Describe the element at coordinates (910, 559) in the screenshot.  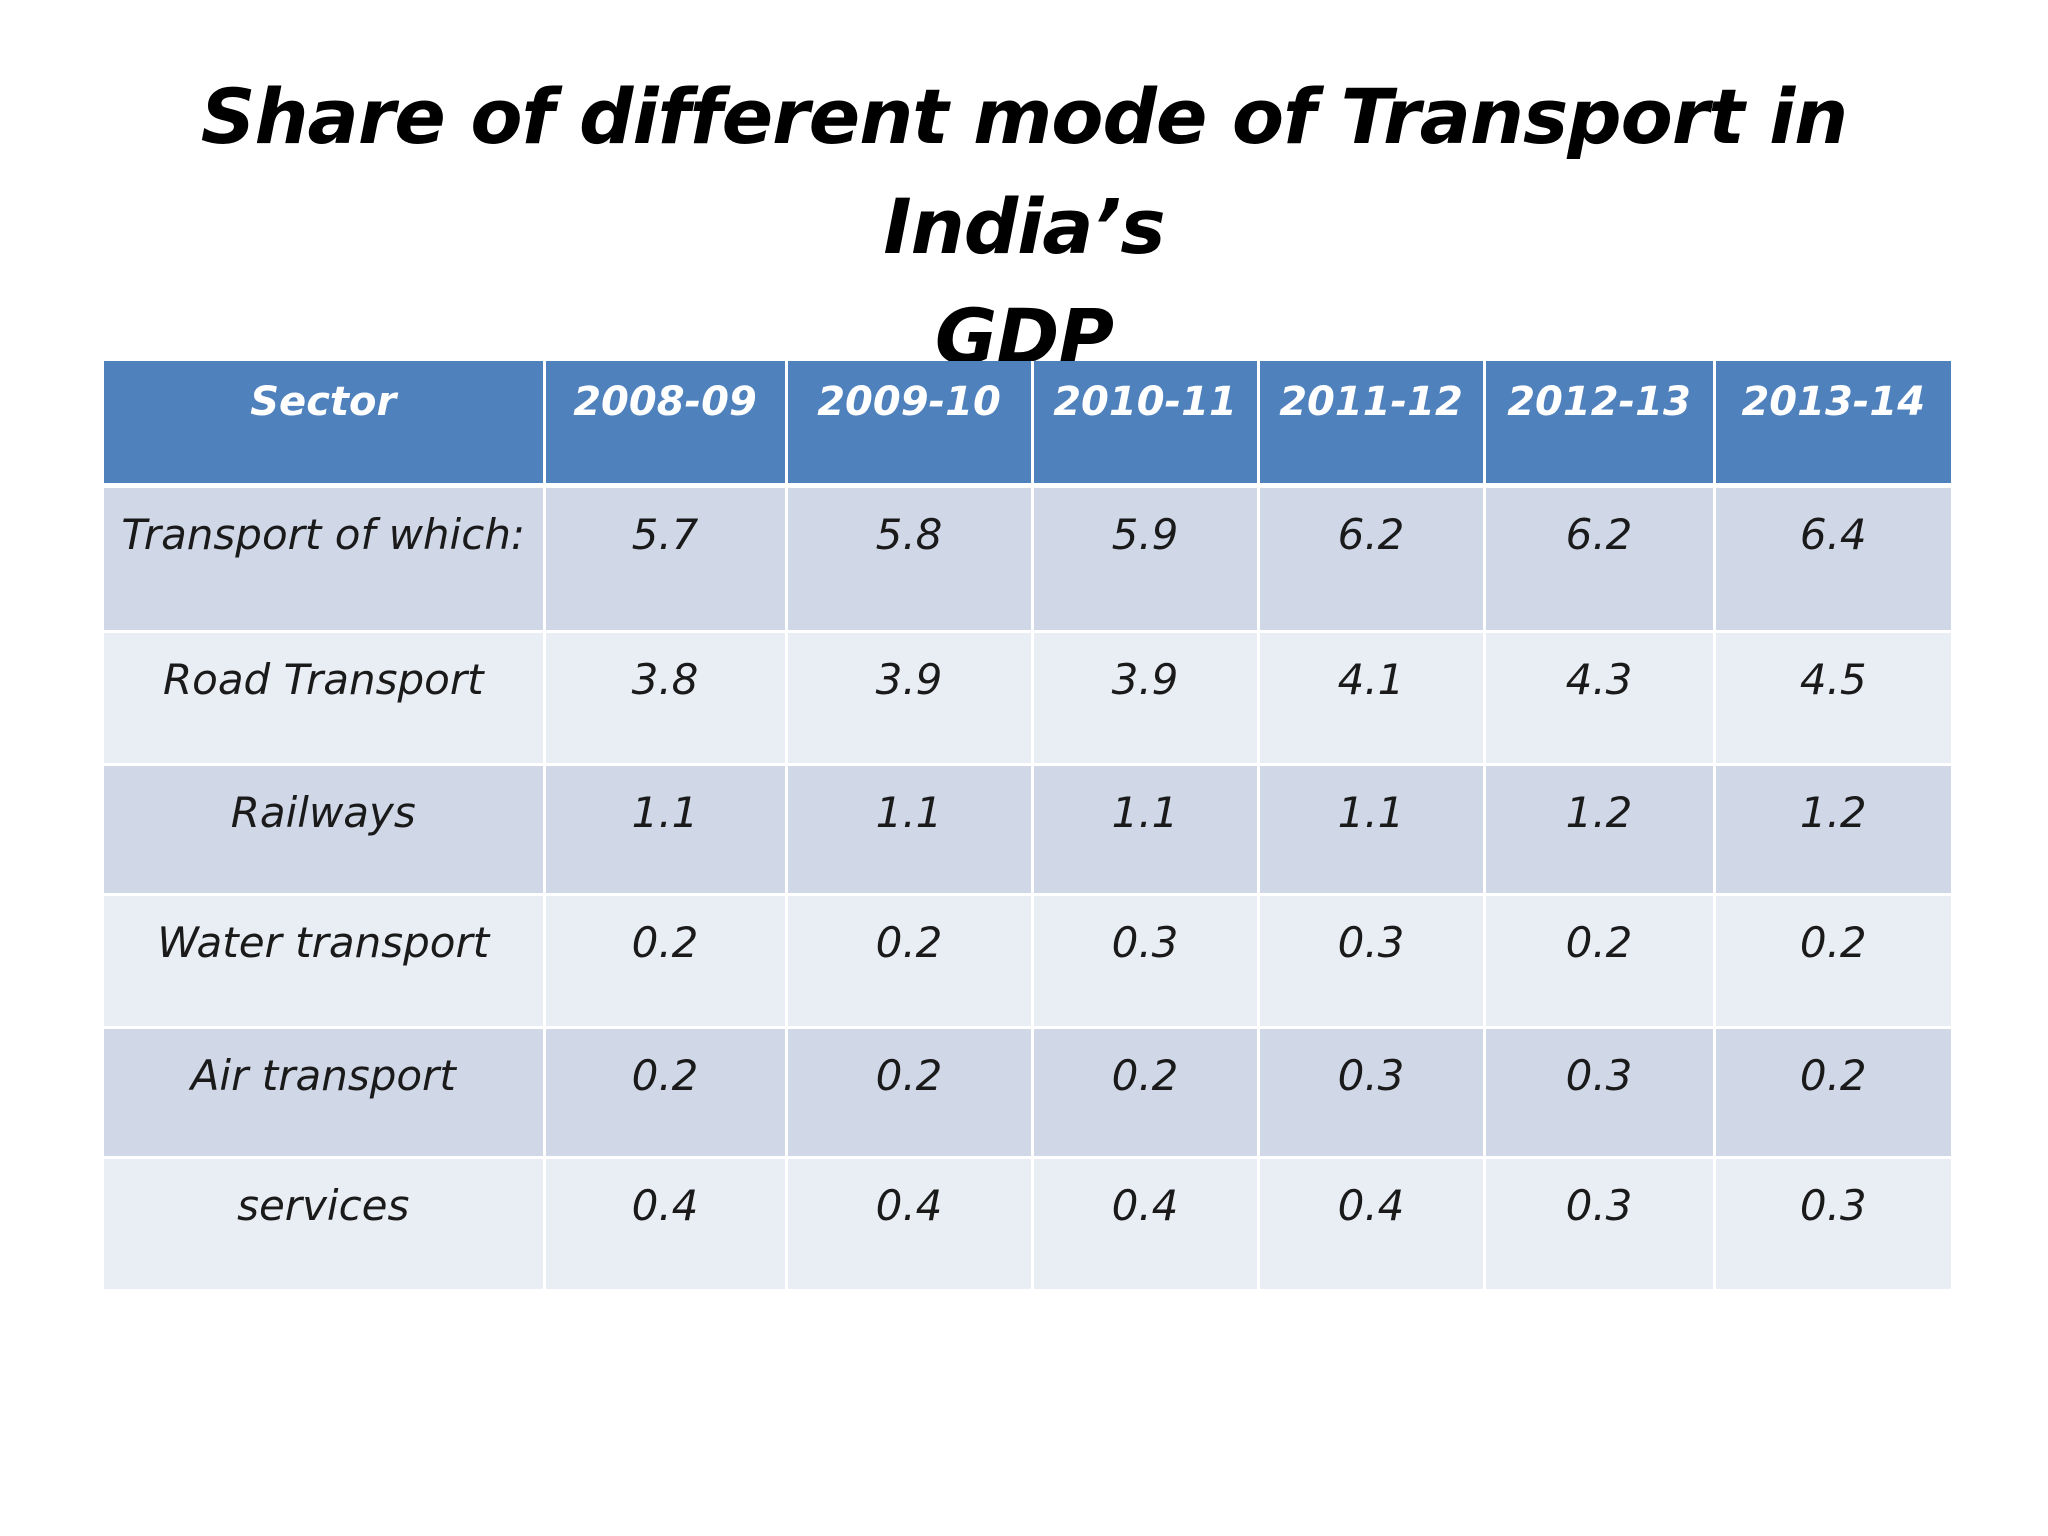
I see `value-cell: 5.8` at that location.